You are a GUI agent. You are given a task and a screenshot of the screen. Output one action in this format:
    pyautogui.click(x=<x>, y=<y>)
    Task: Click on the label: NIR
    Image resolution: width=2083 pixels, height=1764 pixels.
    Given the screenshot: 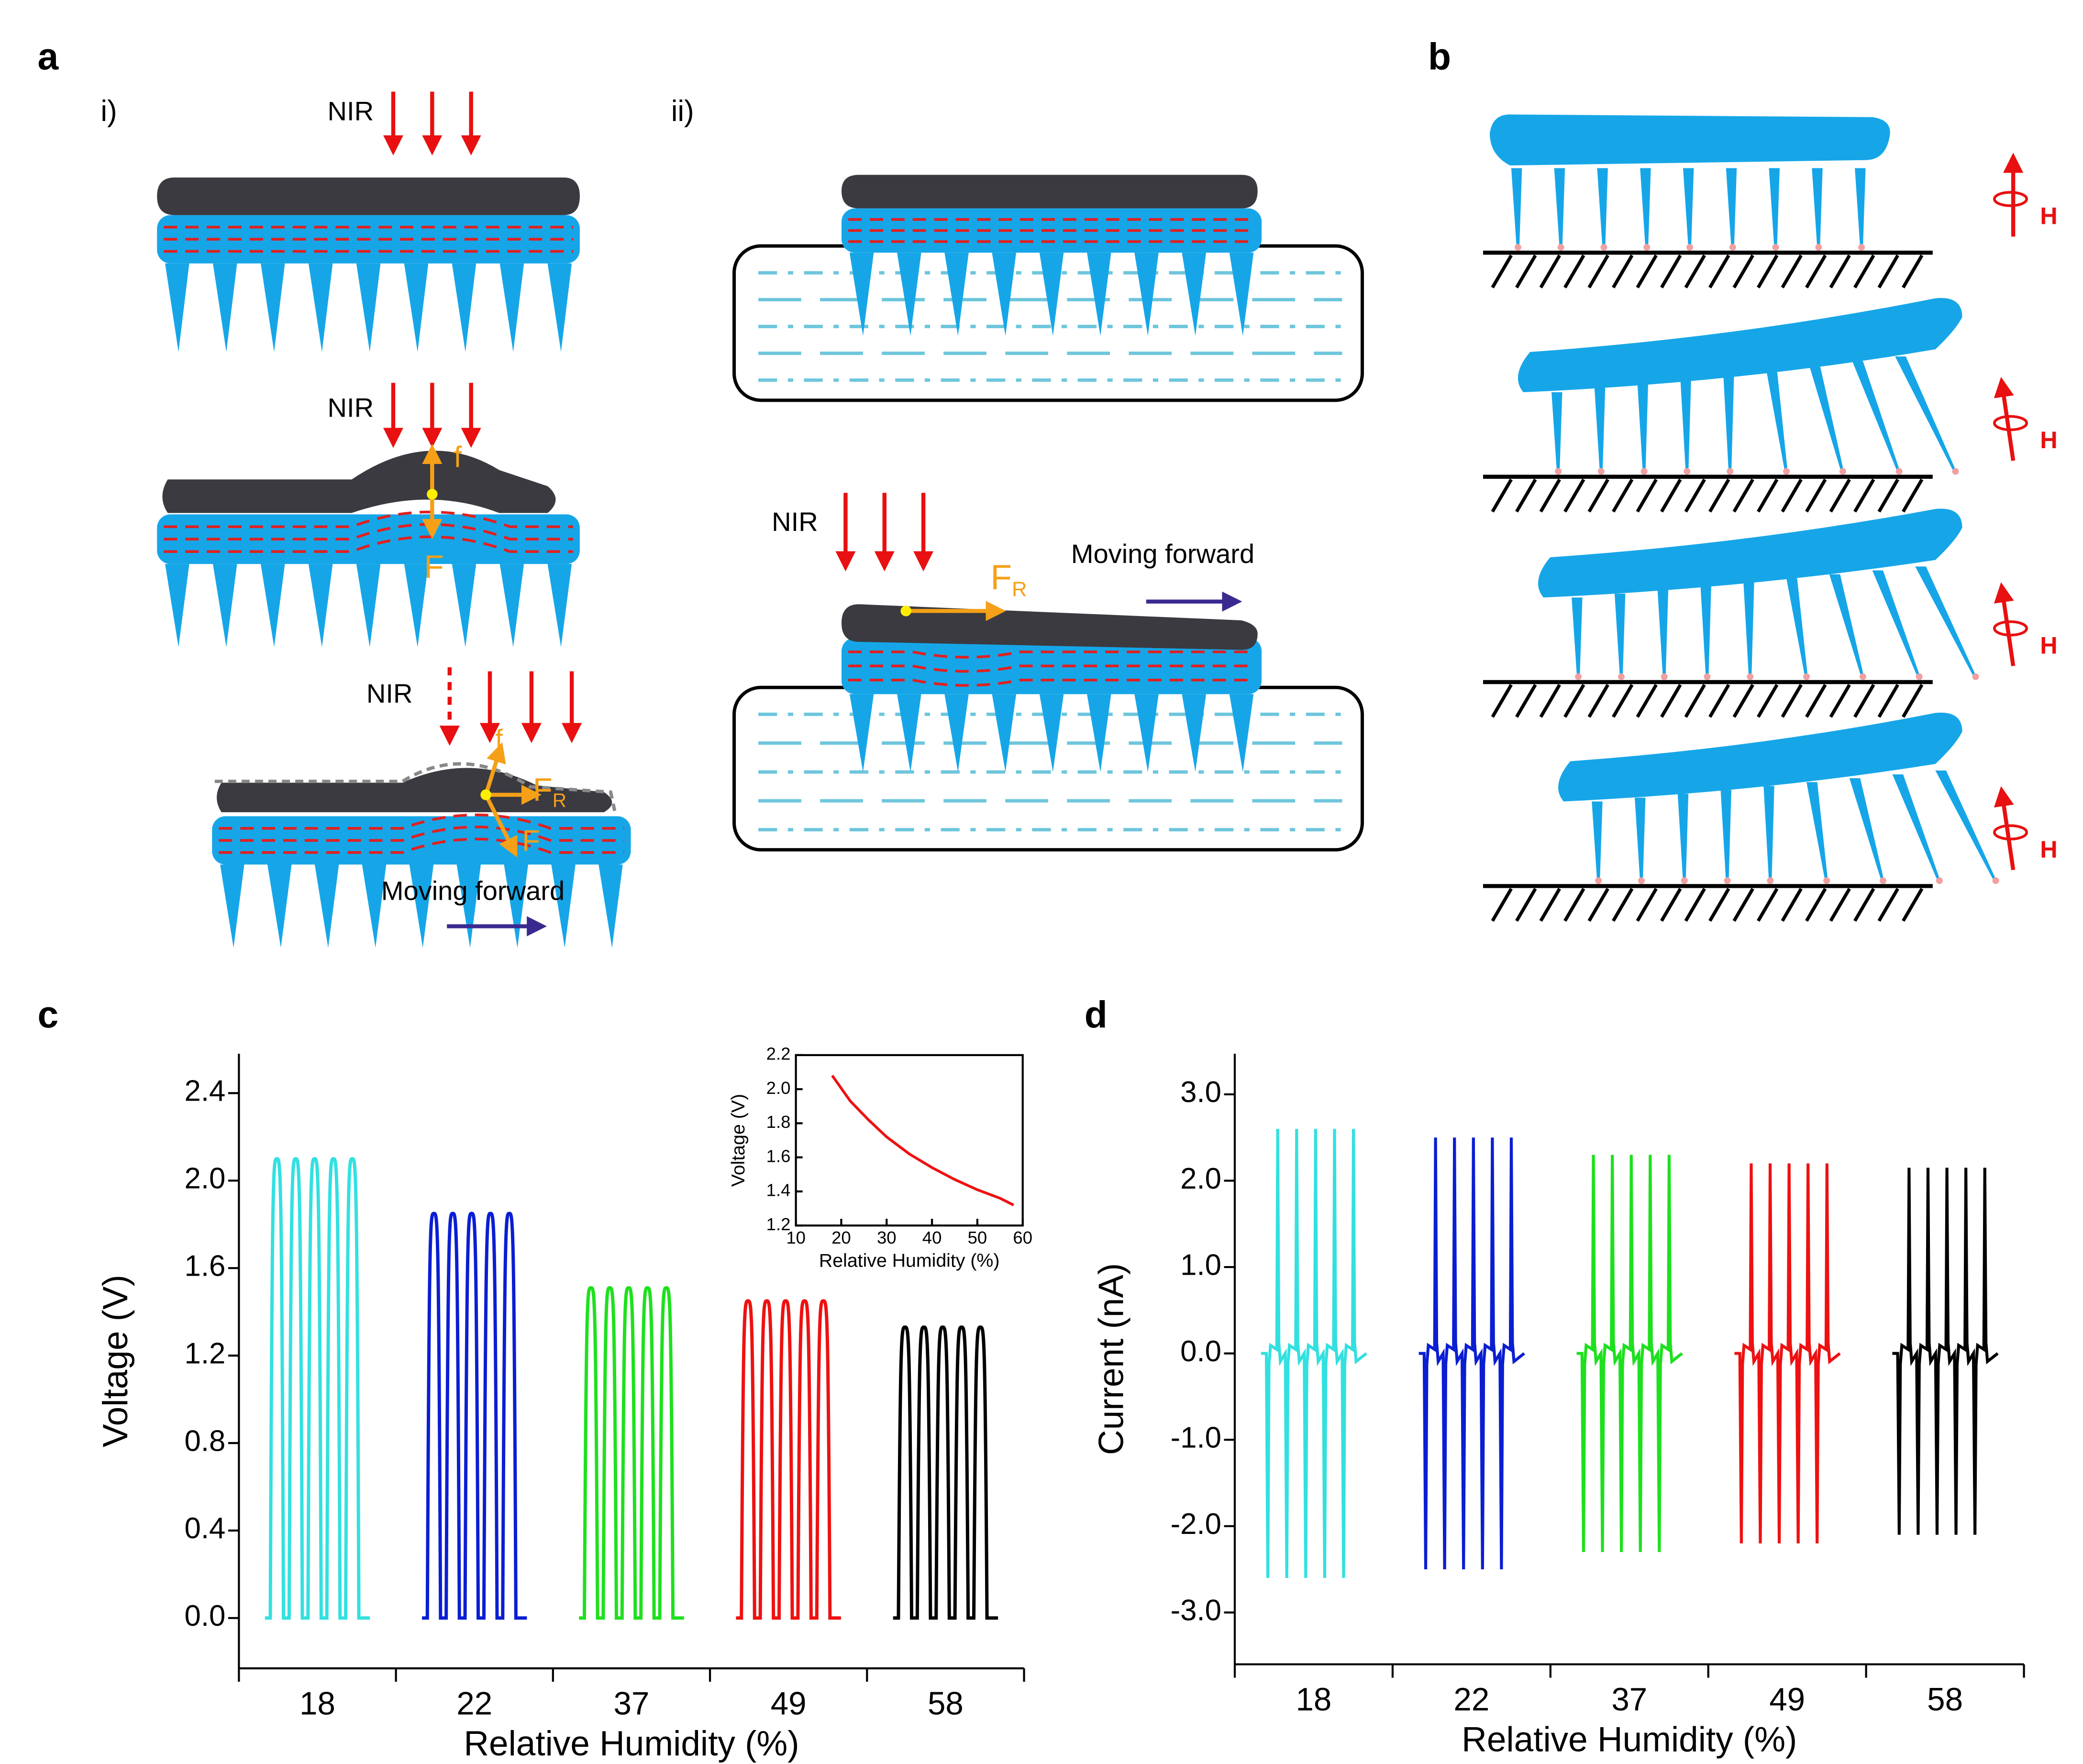 What is the action you would take?
    pyautogui.click(x=351, y=111)
    